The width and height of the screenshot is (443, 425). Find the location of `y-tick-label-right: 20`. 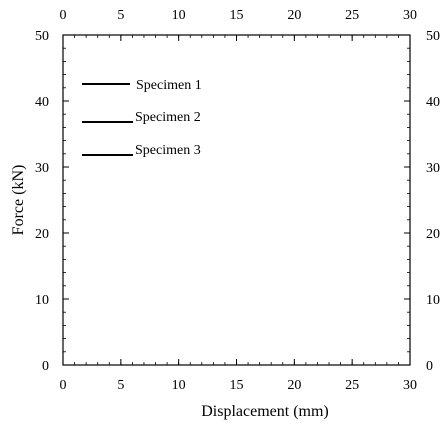

y-tick-label-right: 20 is located at coordinates (433, 234).